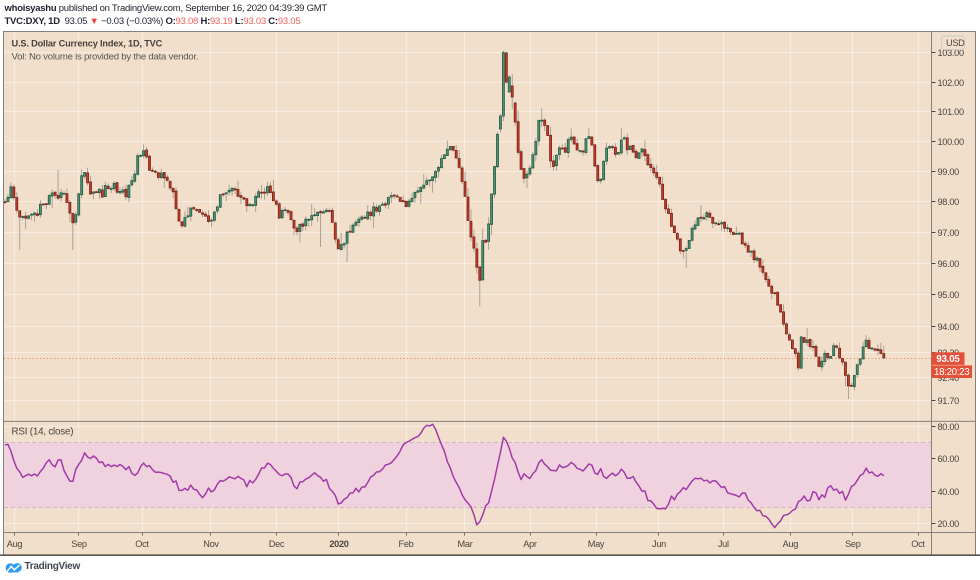 The height and width of the screenshot is (580, 980). I want to click on svg-text: Jun, so click(659, 544).